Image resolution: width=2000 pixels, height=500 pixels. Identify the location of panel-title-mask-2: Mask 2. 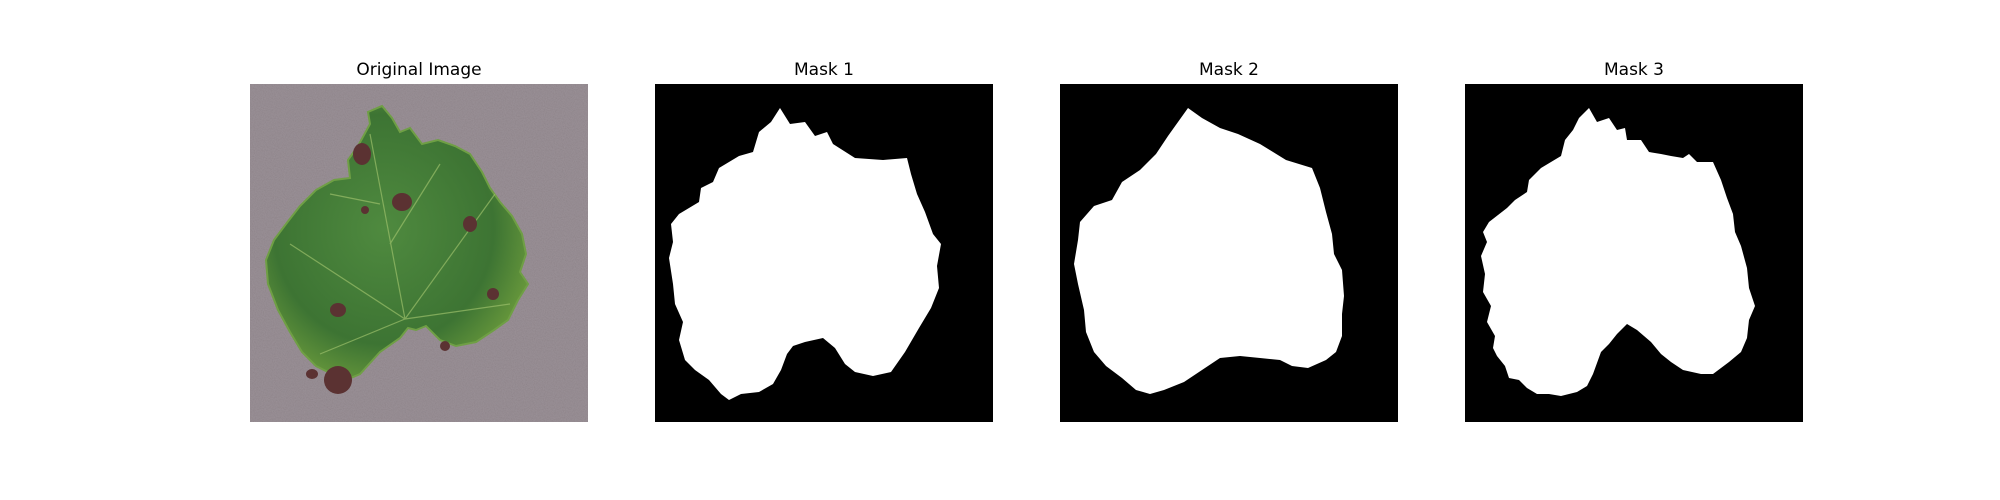
(1228, 70).